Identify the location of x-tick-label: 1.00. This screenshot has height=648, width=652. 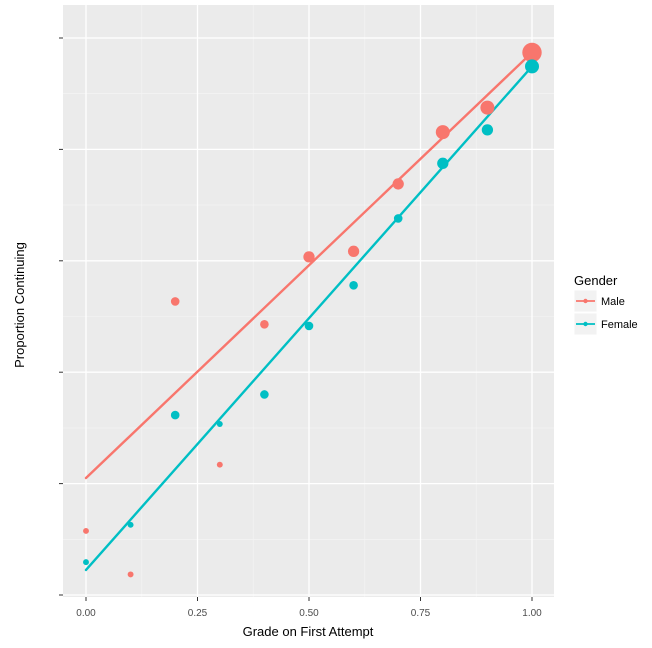
(532, 613).